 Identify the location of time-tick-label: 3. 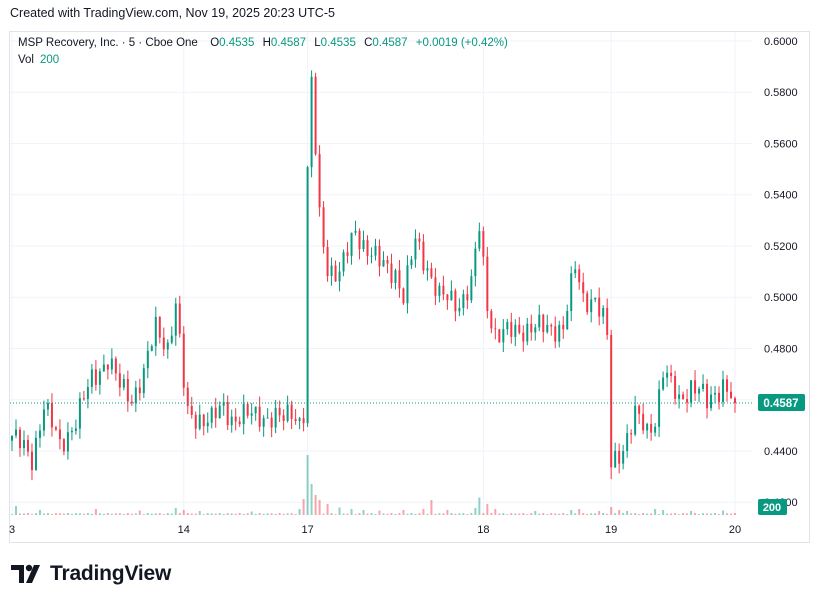
(12, 530).